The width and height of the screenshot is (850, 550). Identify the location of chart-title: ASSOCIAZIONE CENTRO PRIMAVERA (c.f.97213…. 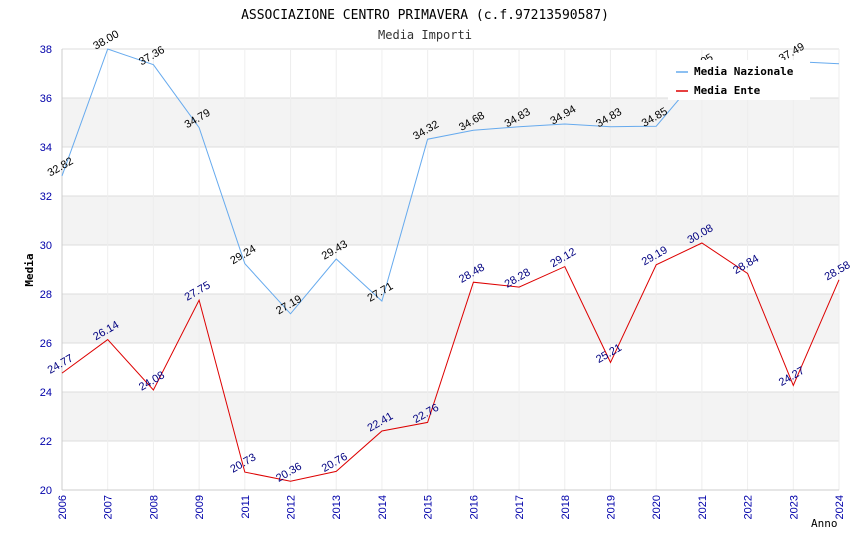
(425, 15).